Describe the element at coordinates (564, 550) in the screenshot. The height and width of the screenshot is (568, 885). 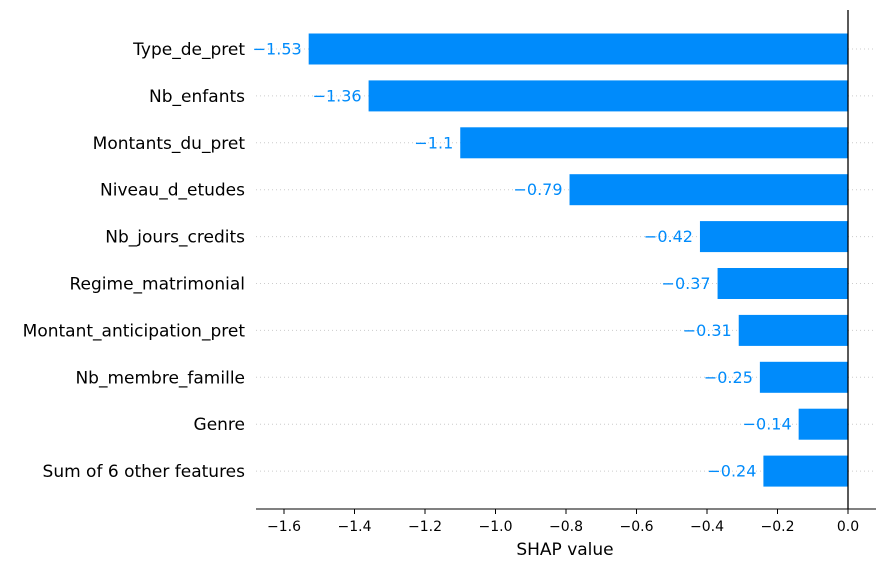
I see `x-axis-title: SHAP value` at that location.